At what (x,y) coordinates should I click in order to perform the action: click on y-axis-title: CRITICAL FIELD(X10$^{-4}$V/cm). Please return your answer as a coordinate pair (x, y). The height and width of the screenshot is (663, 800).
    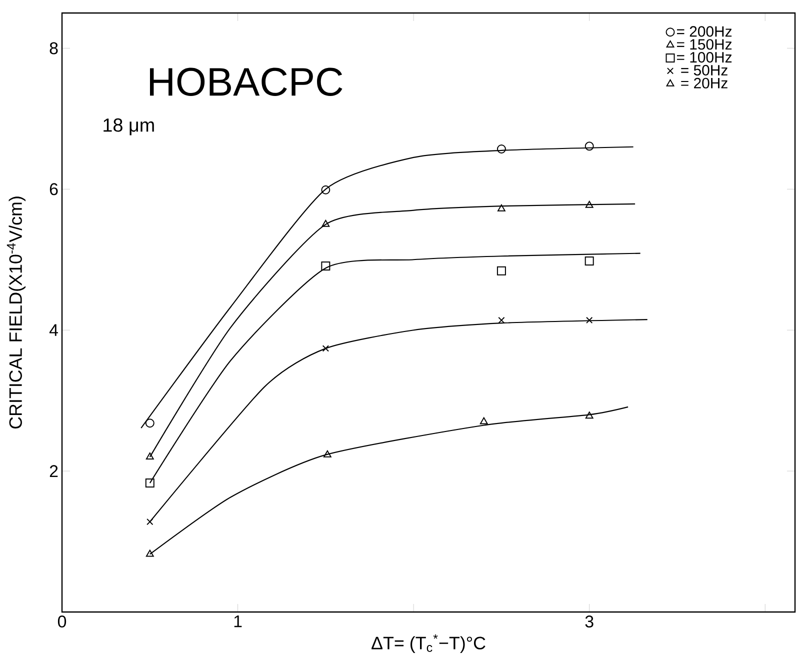
    Looking at the image, I should click on (16, 312).